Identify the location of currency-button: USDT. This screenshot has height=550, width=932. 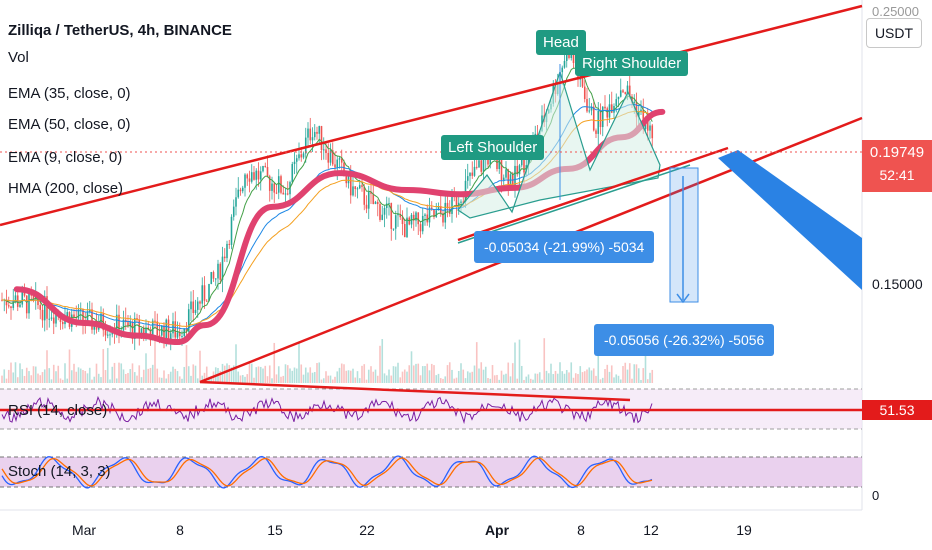
(894, 33).